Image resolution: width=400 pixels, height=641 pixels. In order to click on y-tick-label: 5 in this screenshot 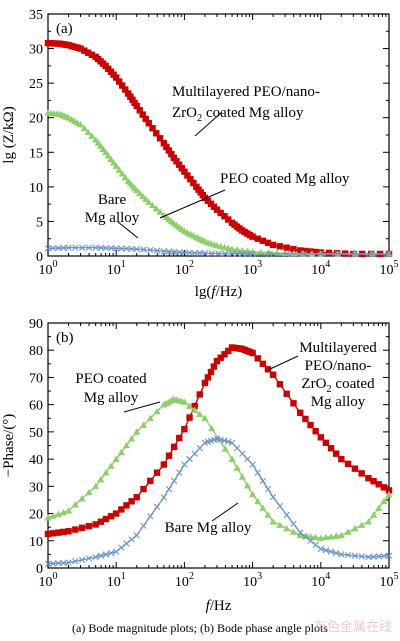, I will do `click(39, 222)`.